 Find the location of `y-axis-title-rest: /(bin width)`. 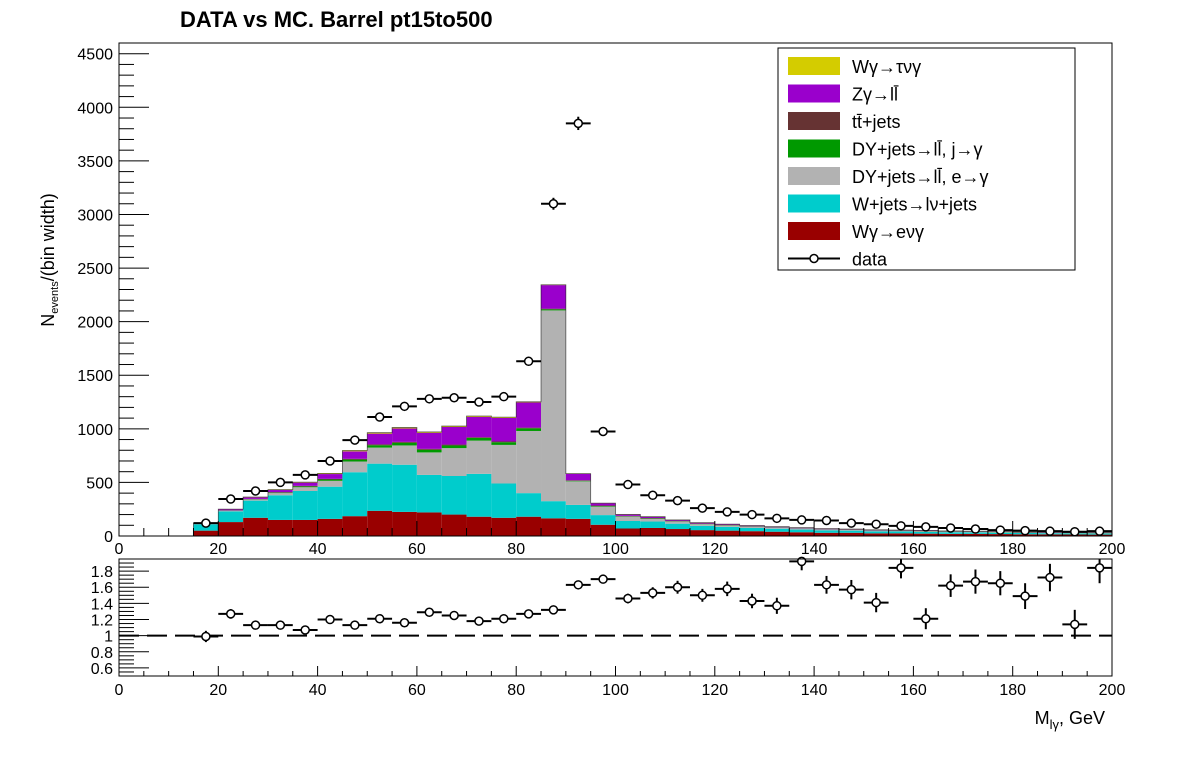

y-axis-title-rest: /(bin width) is located at coordinates (48, 237).